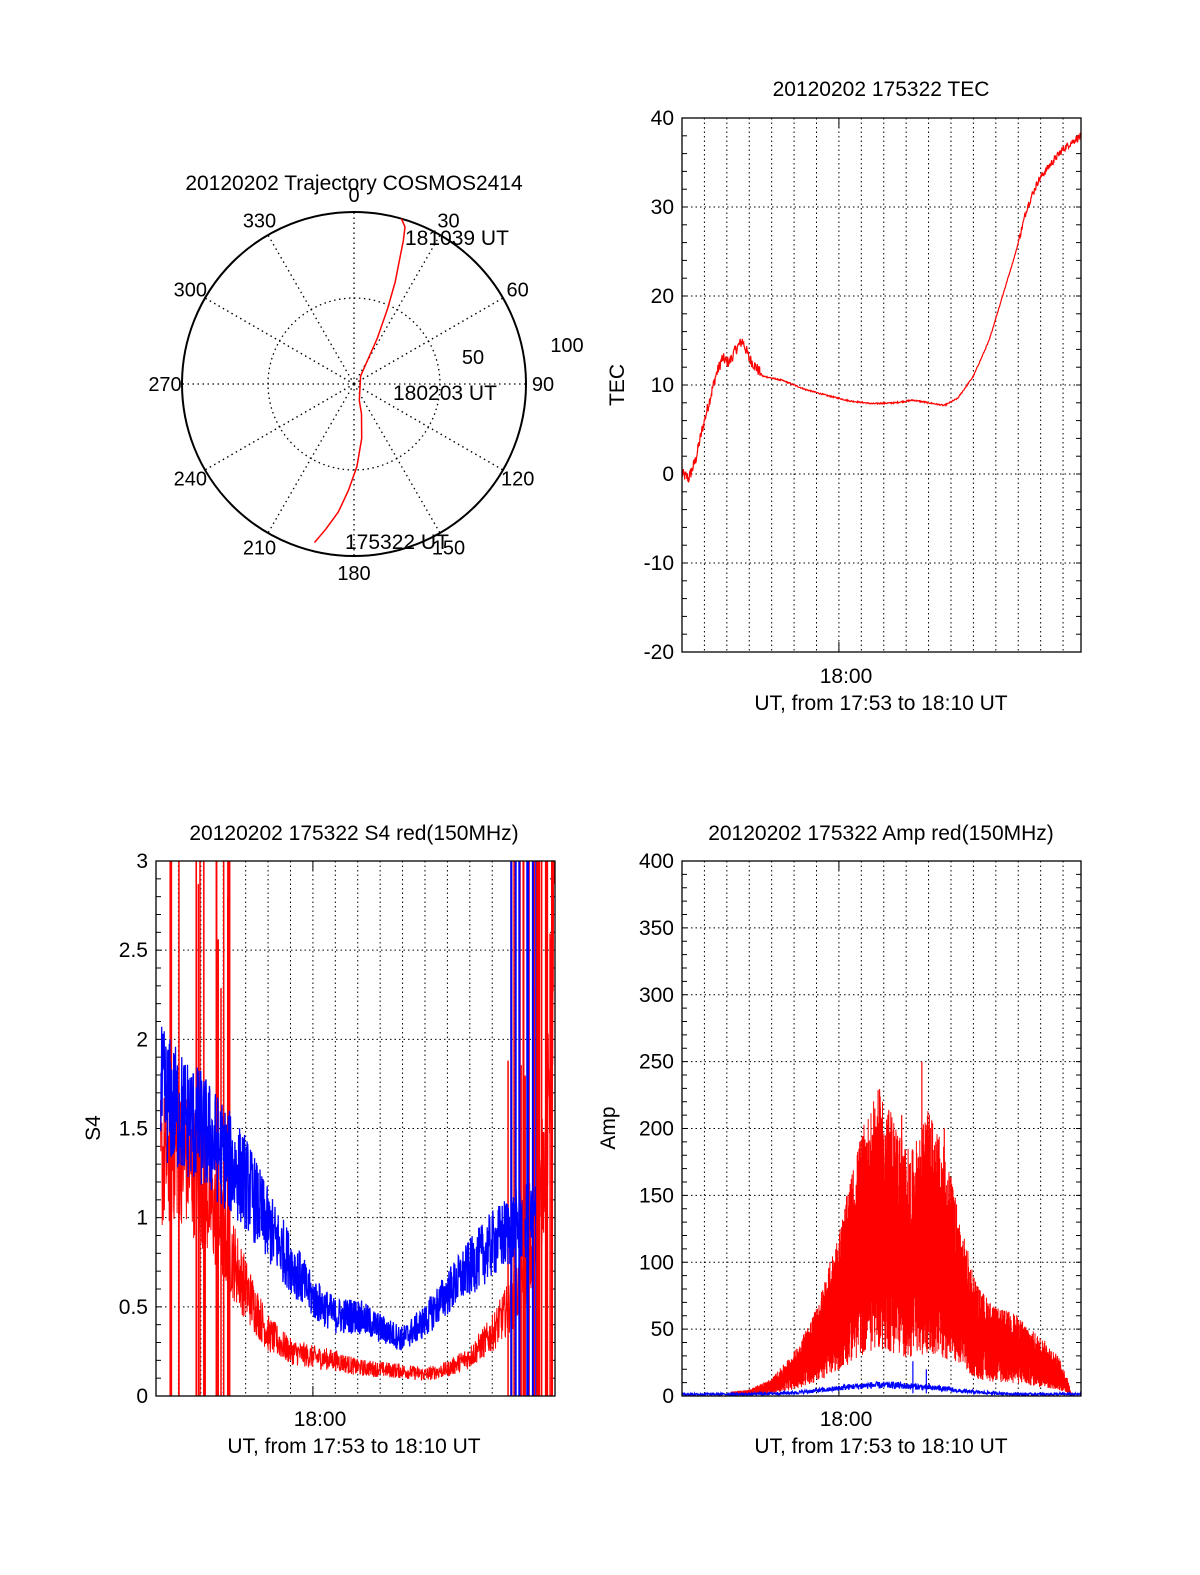  What do you see at coordinates (662, 1329) in the screenshot?
I see `p3-ytick-label: 50` at bounding box center [662, 1329].